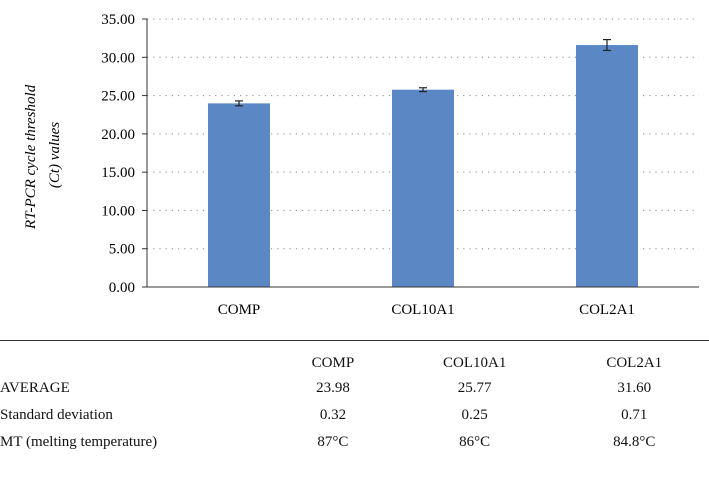  I want to click on y-tick-label: 25.00, so click(118, 97).